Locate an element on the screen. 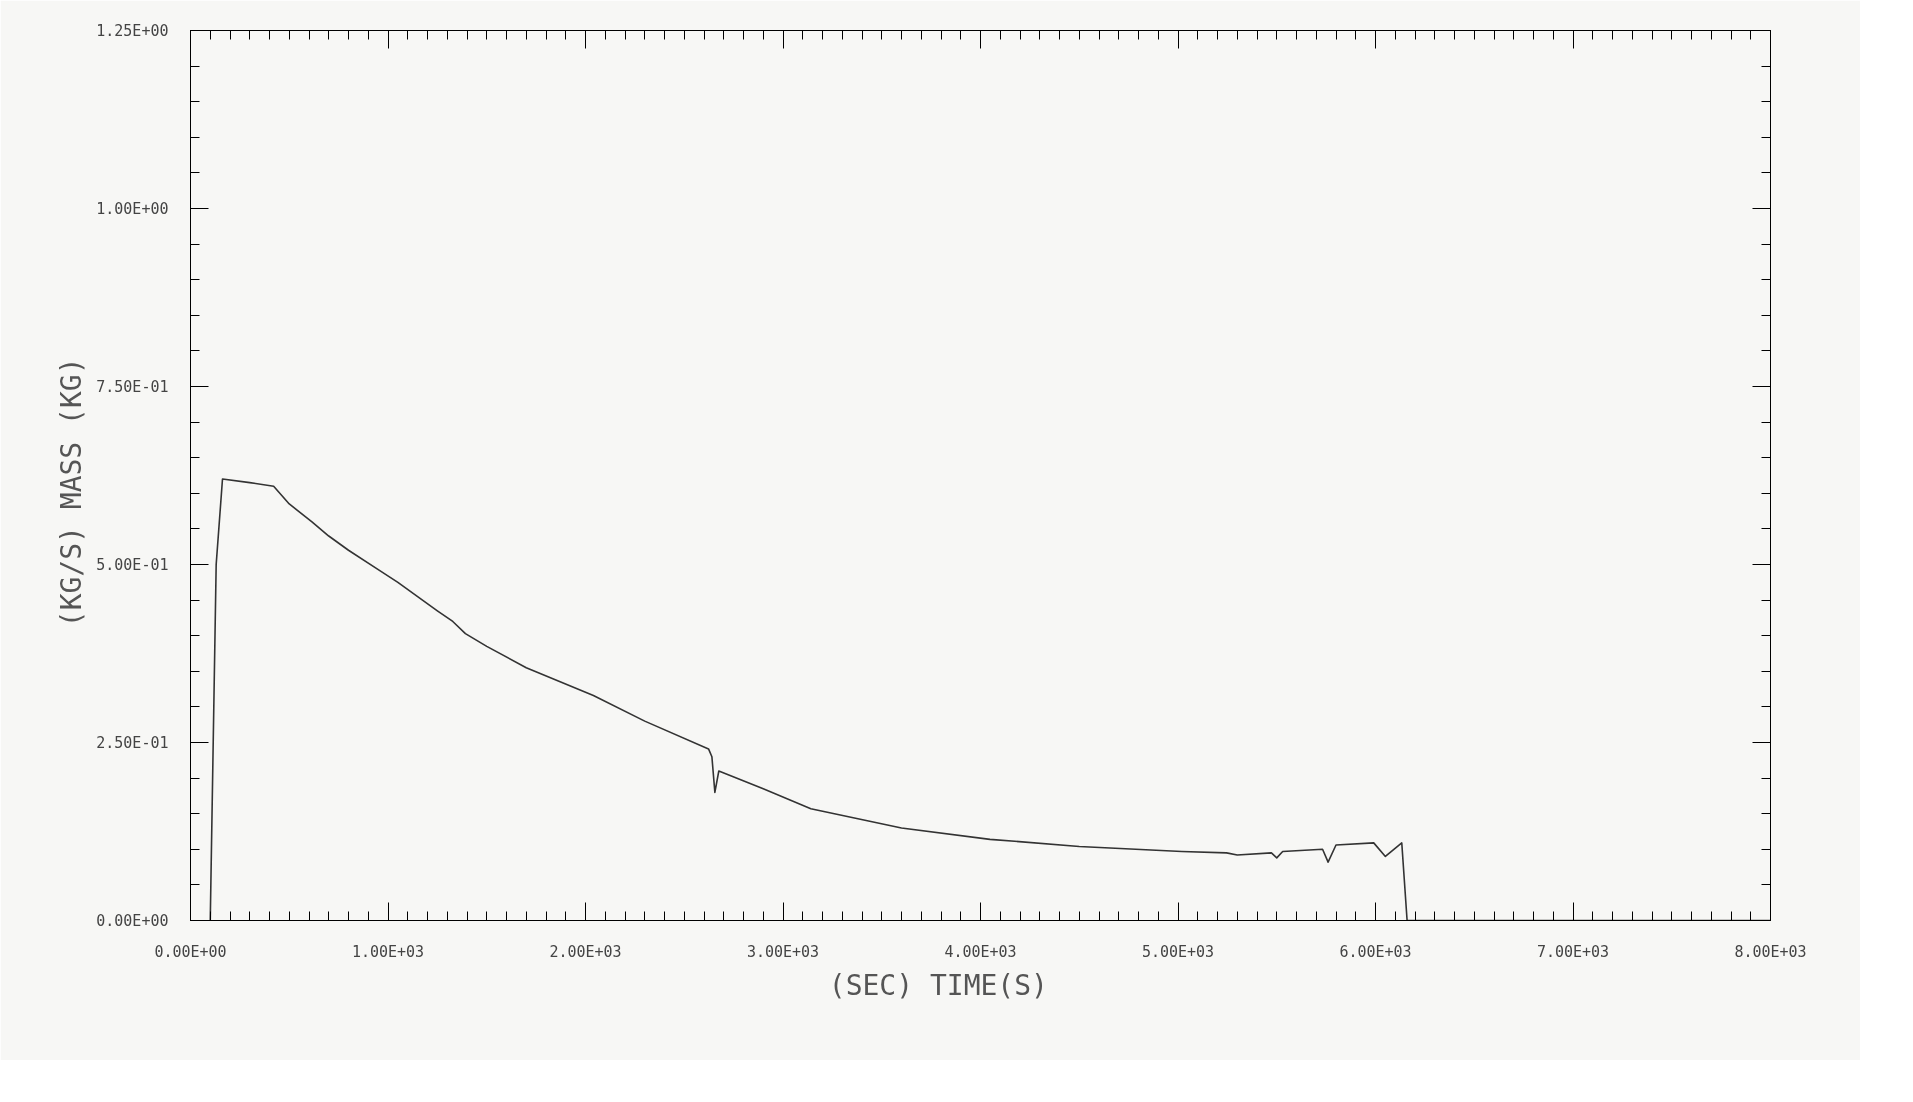  x-tick-label: 8.00E+03 is located at coordinates (1770, 951).